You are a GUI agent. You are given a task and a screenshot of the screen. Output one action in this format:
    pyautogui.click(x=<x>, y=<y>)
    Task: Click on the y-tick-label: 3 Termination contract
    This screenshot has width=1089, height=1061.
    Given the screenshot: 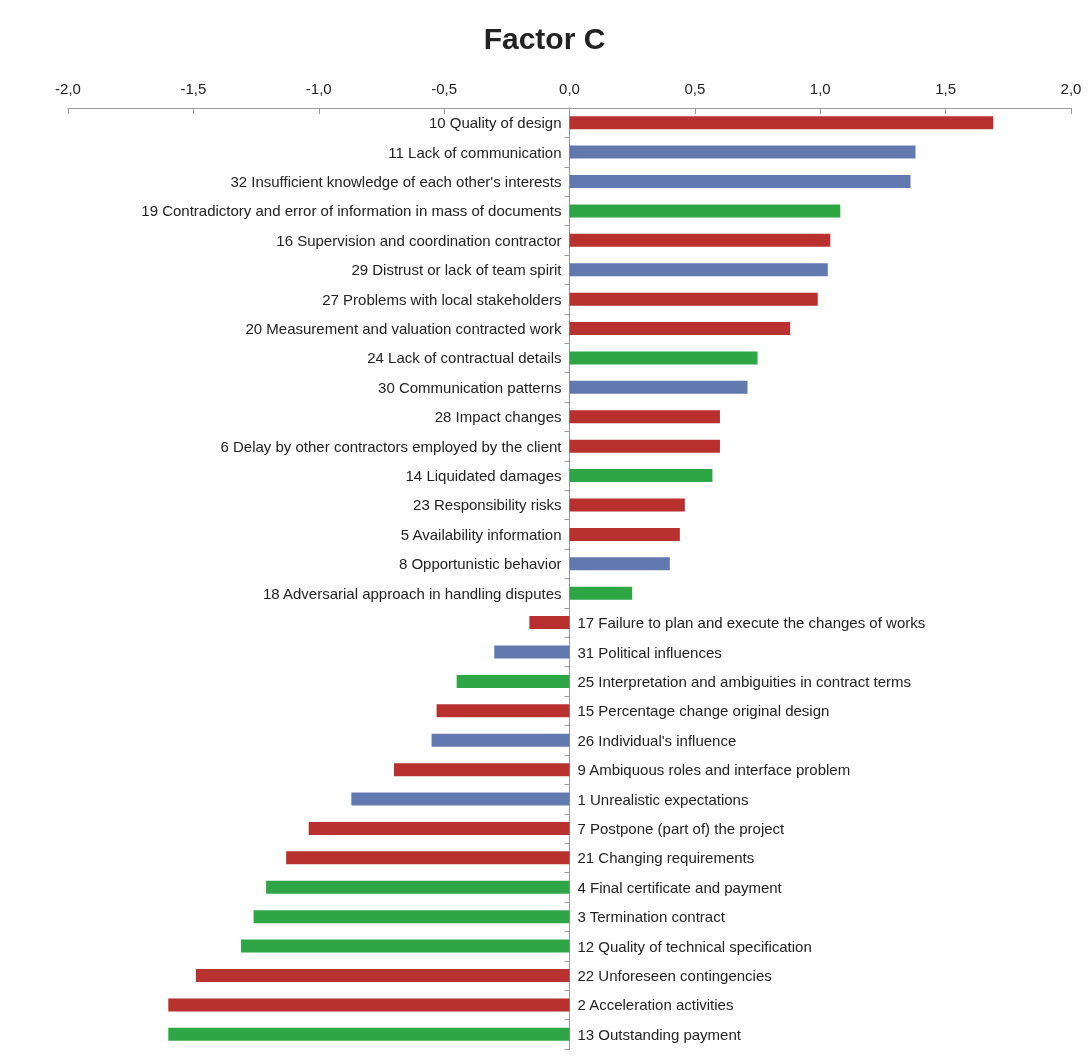 What is the action you would take?
    pyautogui.click(x=651, y=917)
    